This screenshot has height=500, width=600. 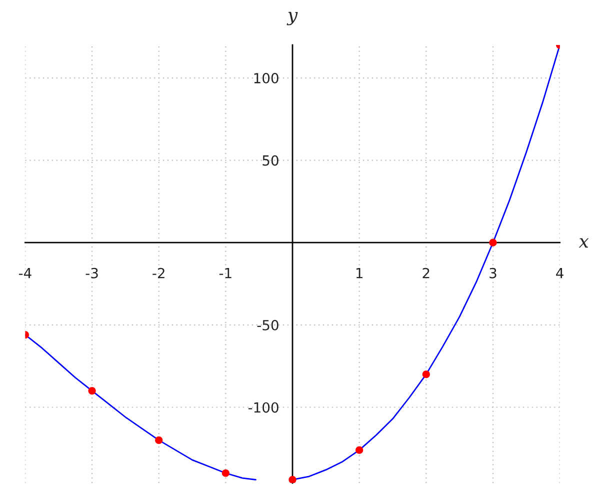 What do you see at coordinates (267, 325) in the screenshot?
I see `y-tick-label: -50` at bounding box center [267, 325].